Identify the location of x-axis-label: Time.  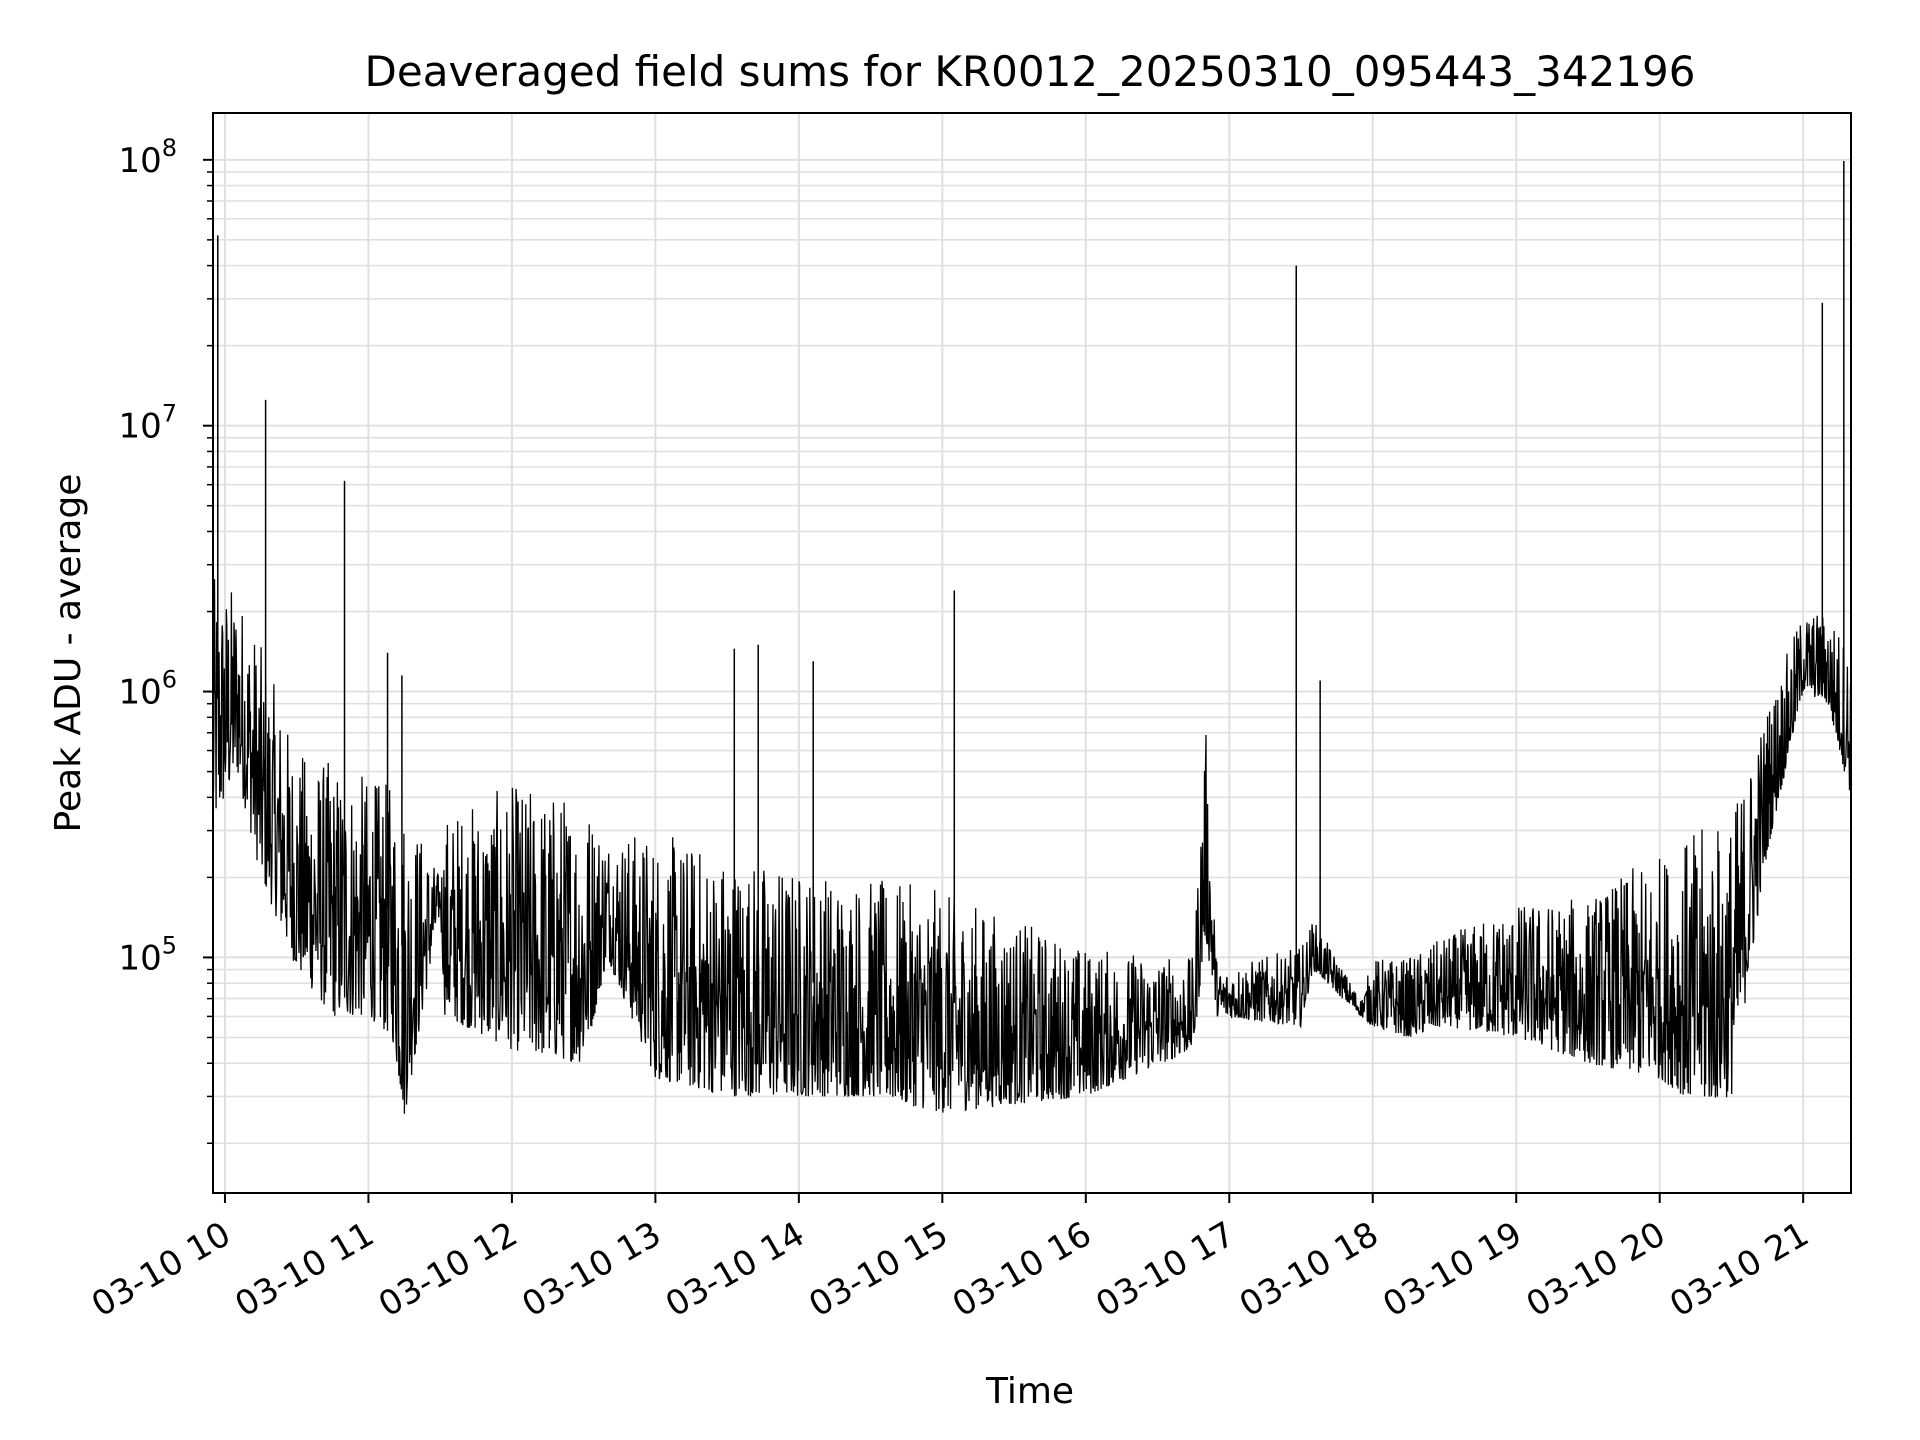
(1029, 1391).